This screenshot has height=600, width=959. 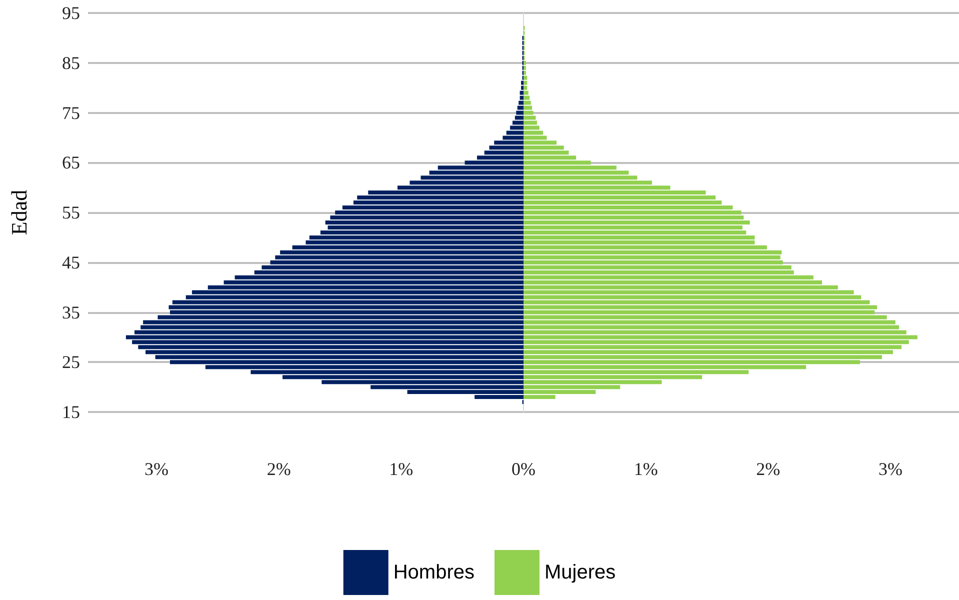 I want to click on y-tick-label: 95, so click(x=71, y=13).